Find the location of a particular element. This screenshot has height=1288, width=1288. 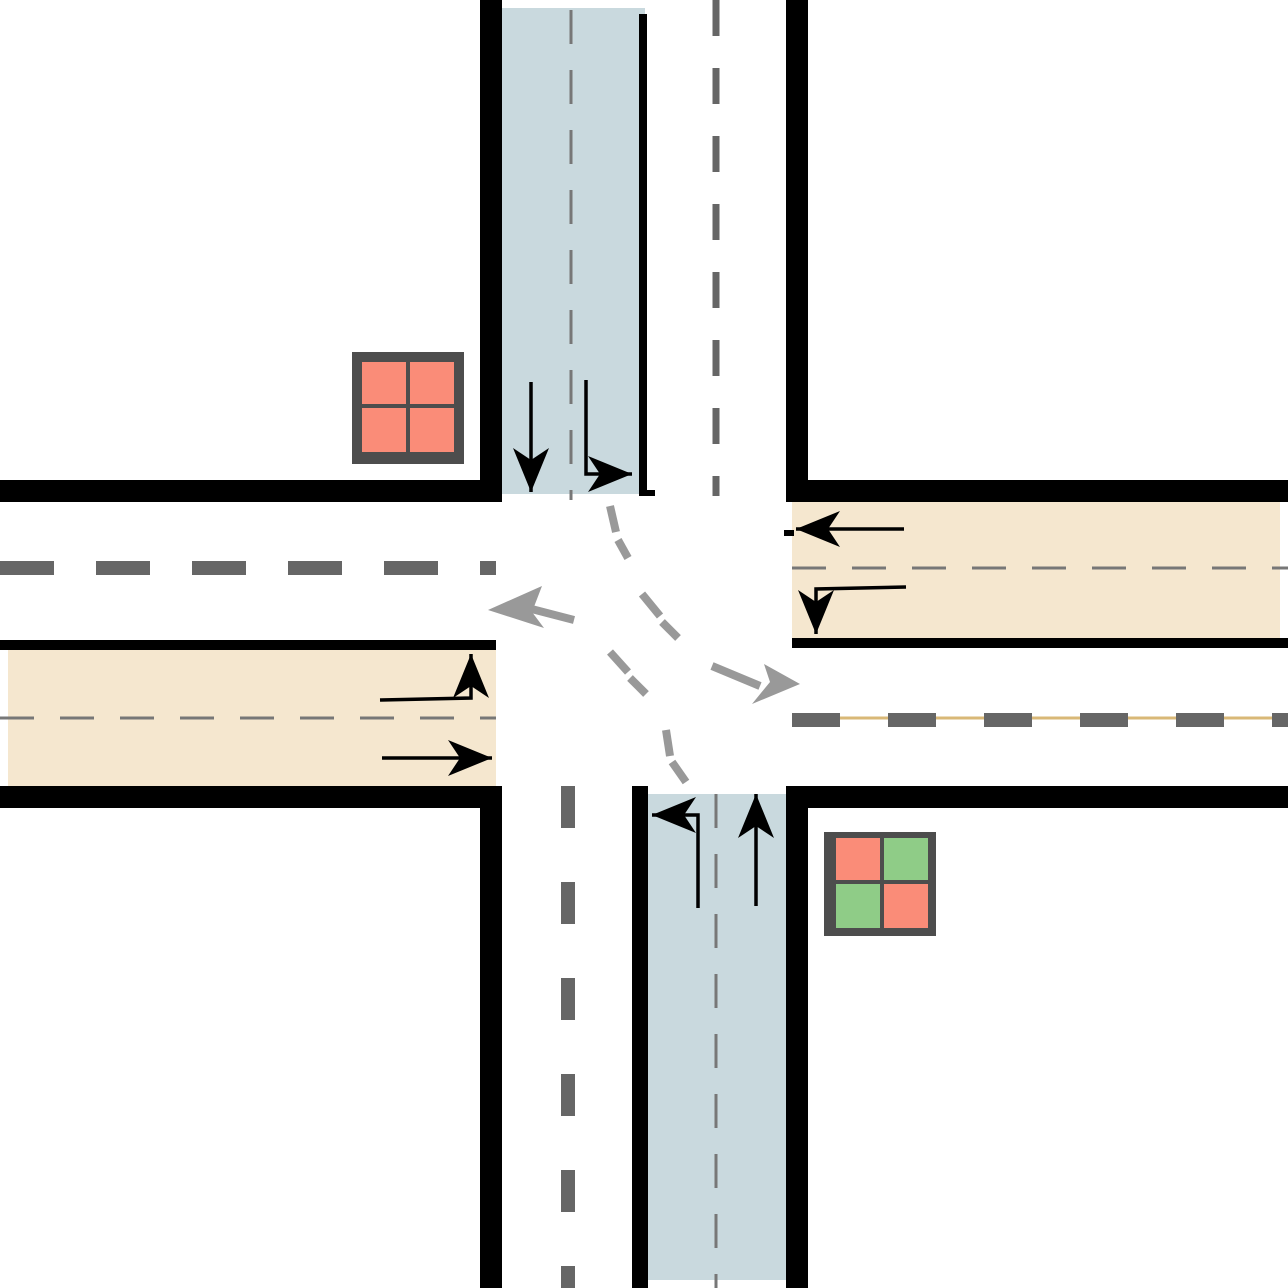

guide-west-arrowhead is located at coordinates (516, 607).